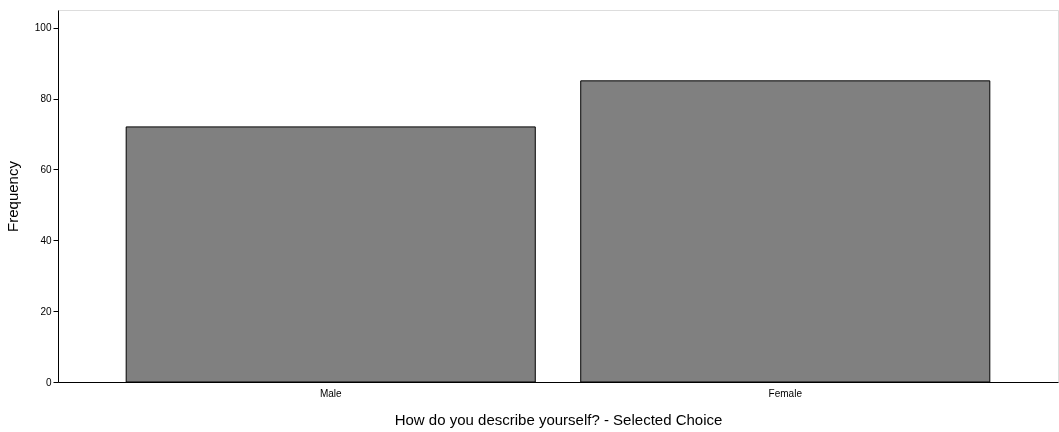 Image resolution: width=1059 pixels, height=432 pixels. What do you see at coordinates (46, 240) in the screenshot?
I see `y-tick-label: 40` at bounding box center [46, 240].